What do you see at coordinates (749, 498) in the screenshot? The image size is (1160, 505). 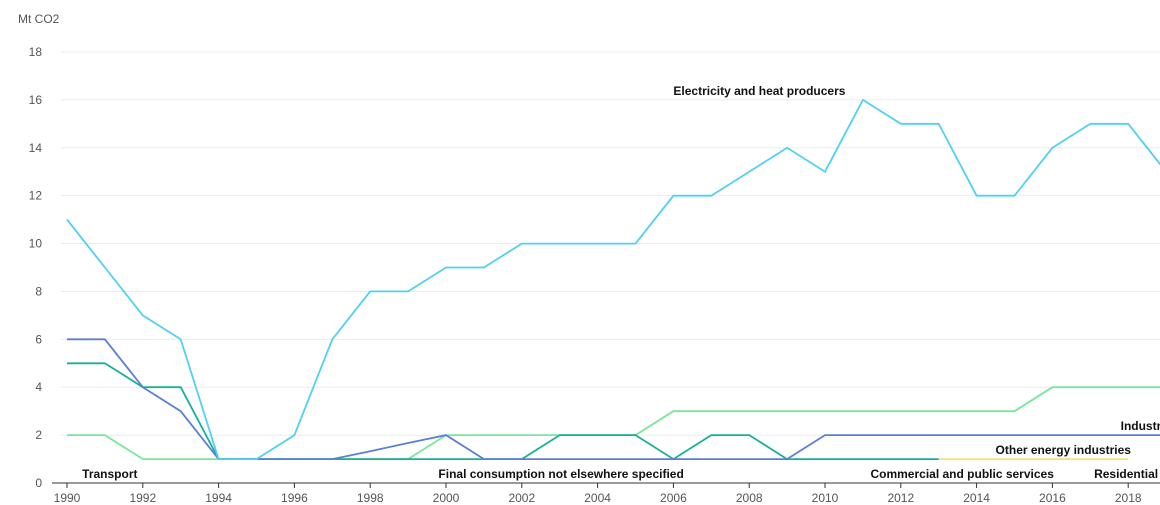 I see `x-tick-label: 2008` at bounding box center [749, 498].